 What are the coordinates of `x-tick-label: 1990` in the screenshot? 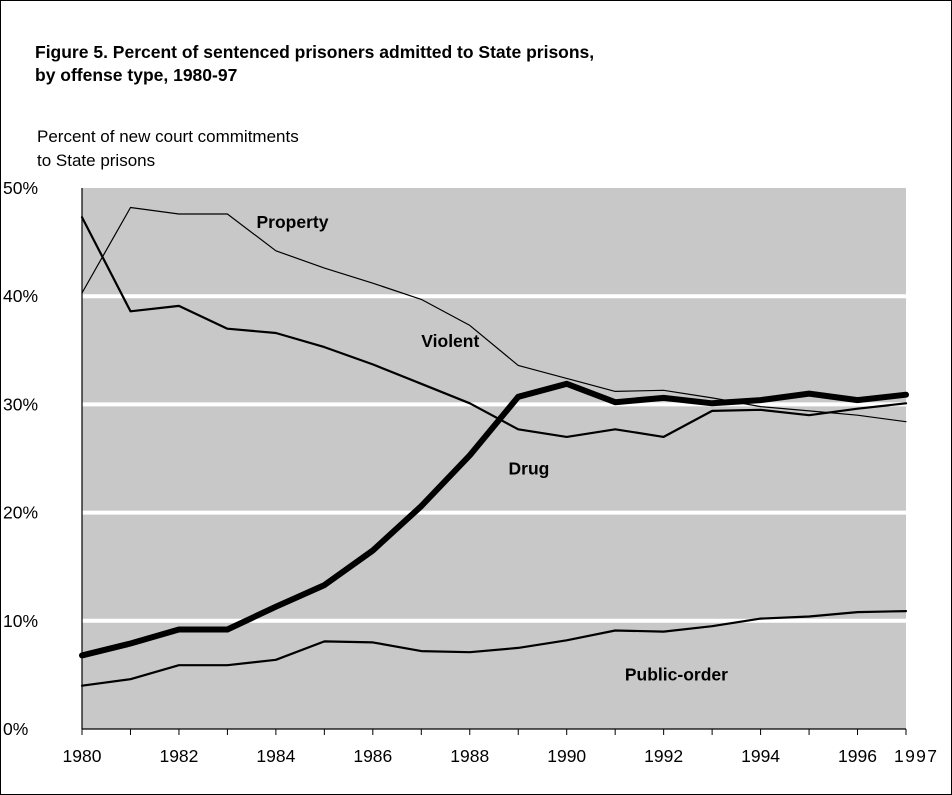 It's located at (566, 756).